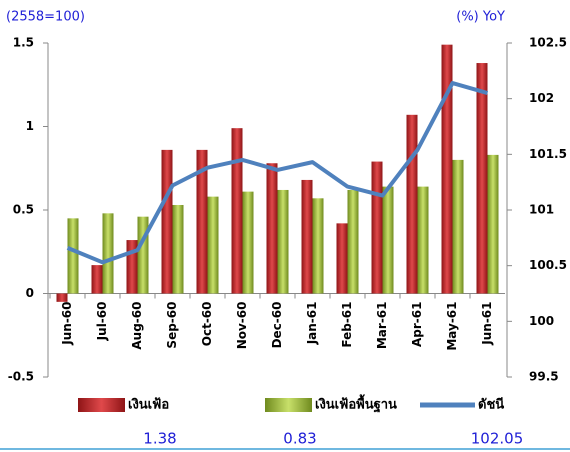 The height and width of the screenshot is (452, 570). Describe the element at coordinates (548, 154) in the screenshot. I see `y2-tick-label: 101.5` at that location.